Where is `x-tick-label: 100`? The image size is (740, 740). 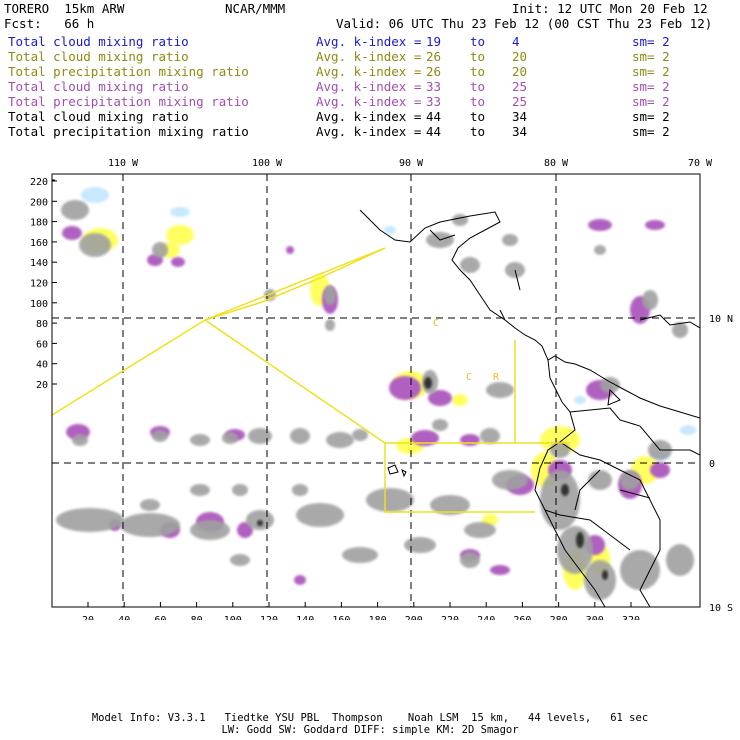 x-tick-label: 100 is located at coordinates (233, 617).